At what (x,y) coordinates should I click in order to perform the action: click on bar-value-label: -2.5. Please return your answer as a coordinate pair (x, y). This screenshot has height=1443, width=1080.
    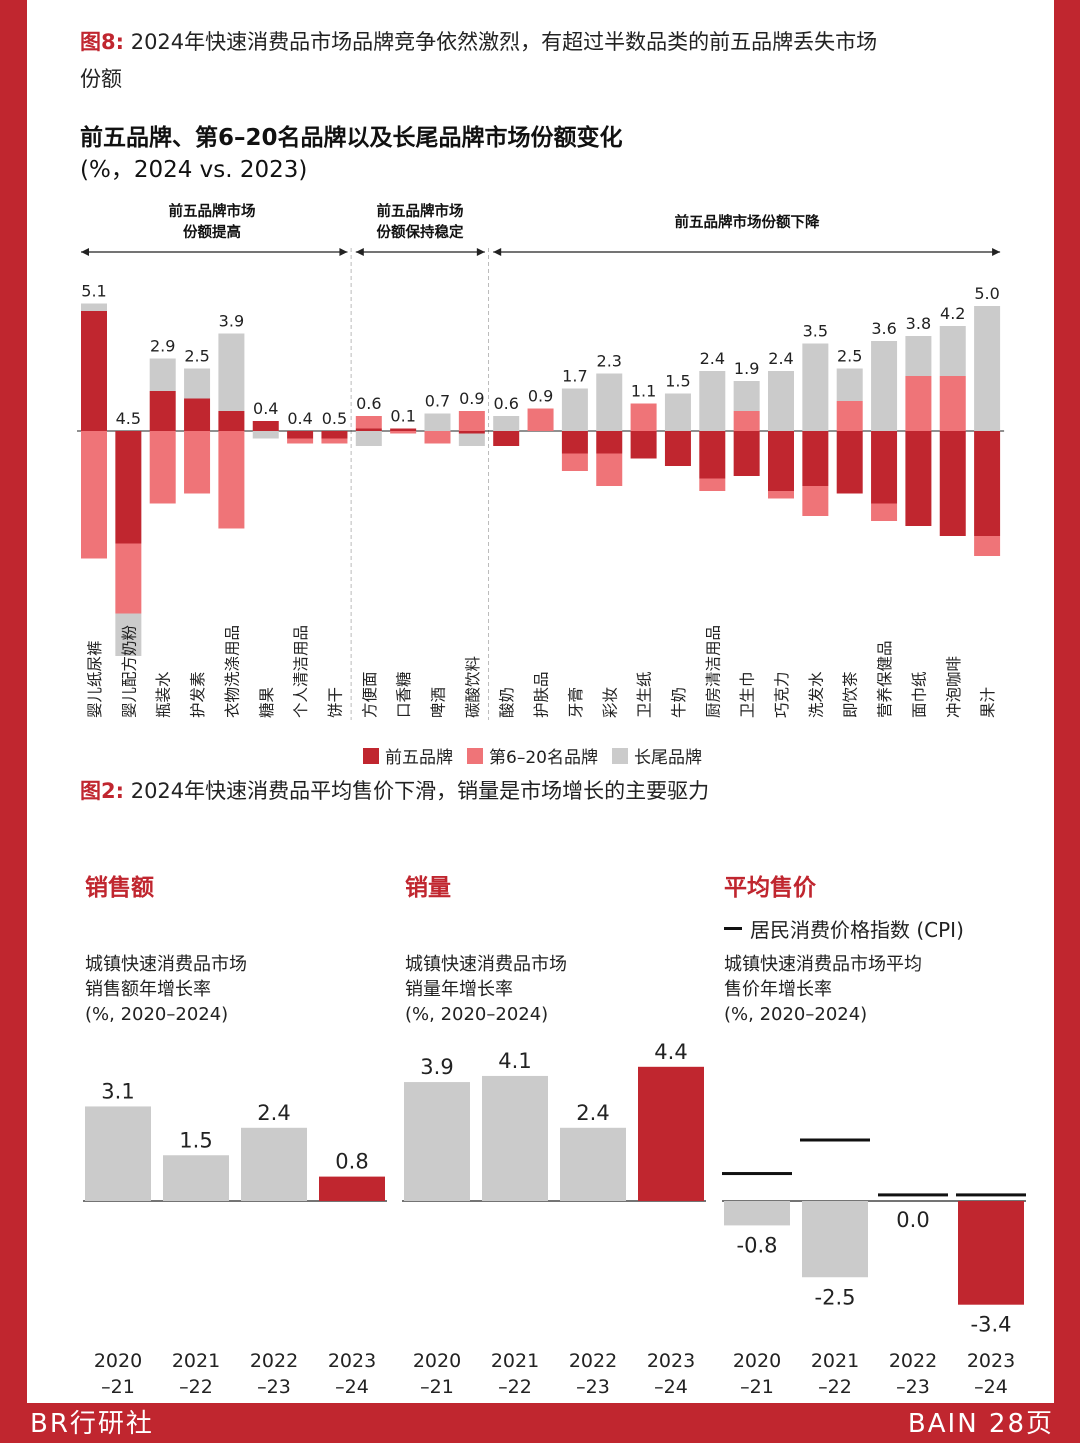
    Looking at the image, I should click on (835, 1297).